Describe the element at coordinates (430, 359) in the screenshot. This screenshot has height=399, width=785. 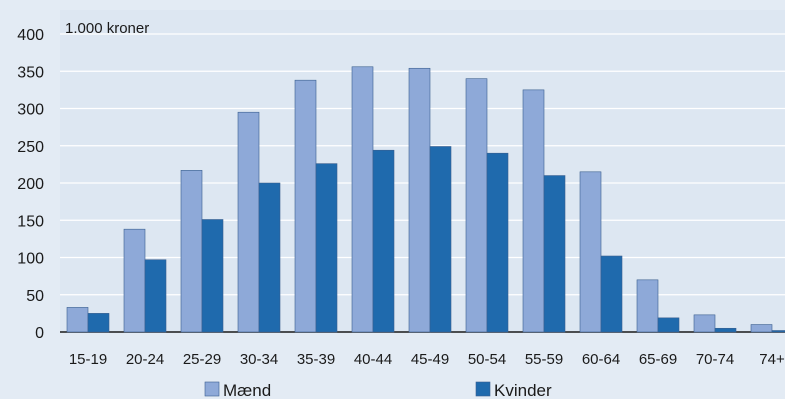
I see `x-tick-label: 45-49` at that location.